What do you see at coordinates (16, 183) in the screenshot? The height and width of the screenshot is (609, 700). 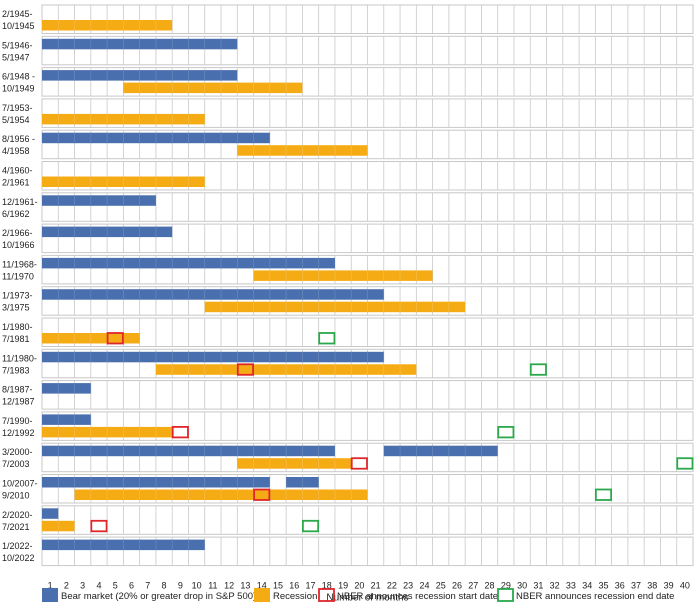 I see `row-label-end: 2/1961` at bounding box center [16, 183].